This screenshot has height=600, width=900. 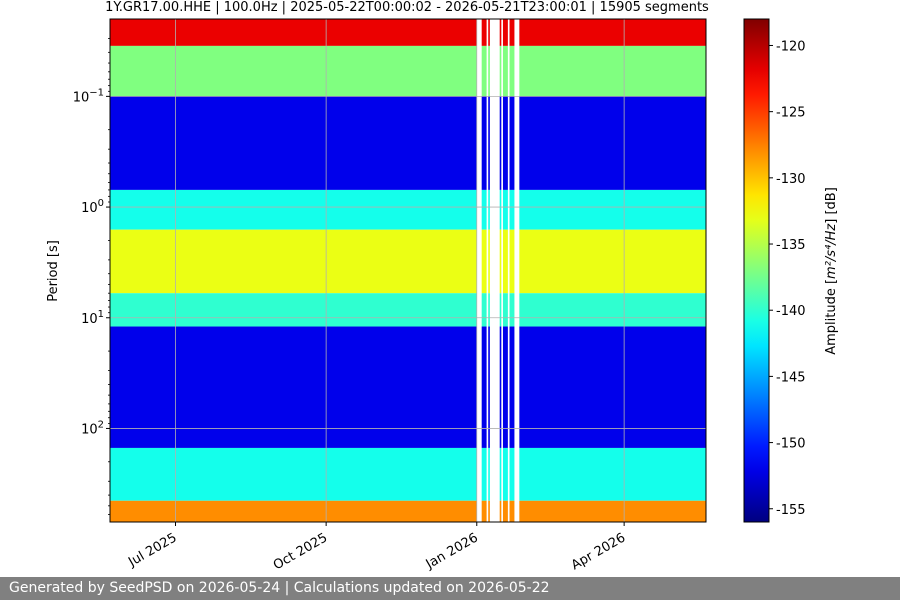 What do you see at coordinates (791, 245) in the screenshot?
I see `colorbar-tick-label: -135` at bounding box center [791, 245].